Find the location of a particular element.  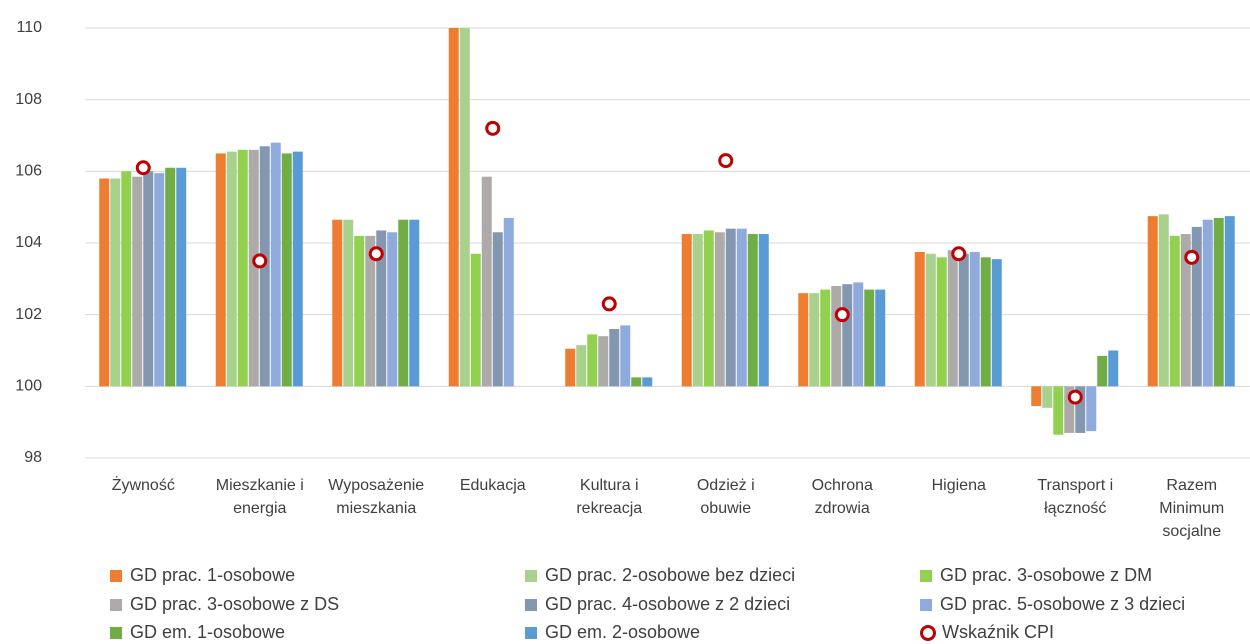

legend-label: GD prac. 5-osobowe z 3 dzieci is located at coordinates (1063, 604).